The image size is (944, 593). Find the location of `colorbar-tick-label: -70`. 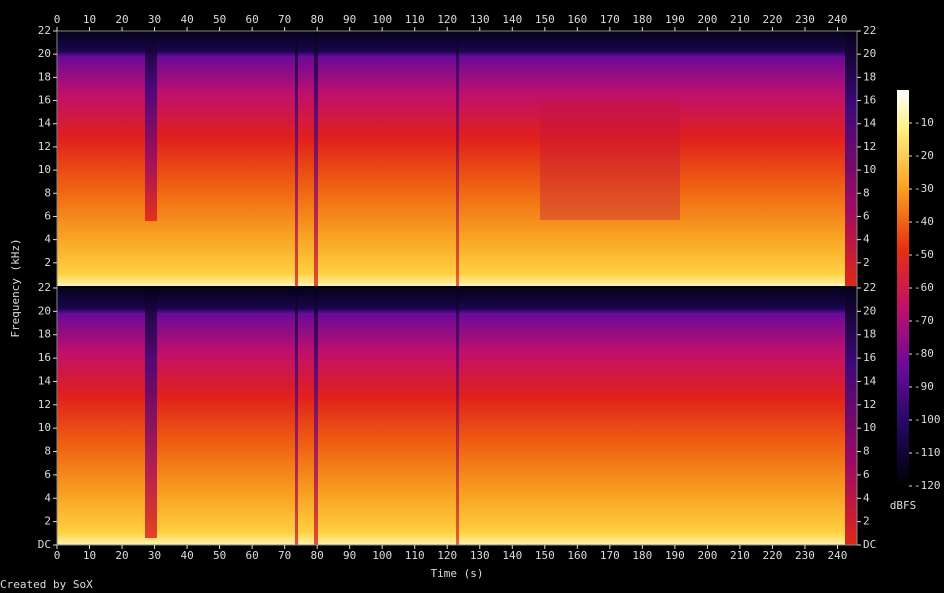

colorbar-tick-label: -70 is located at coordinates (924, 320).